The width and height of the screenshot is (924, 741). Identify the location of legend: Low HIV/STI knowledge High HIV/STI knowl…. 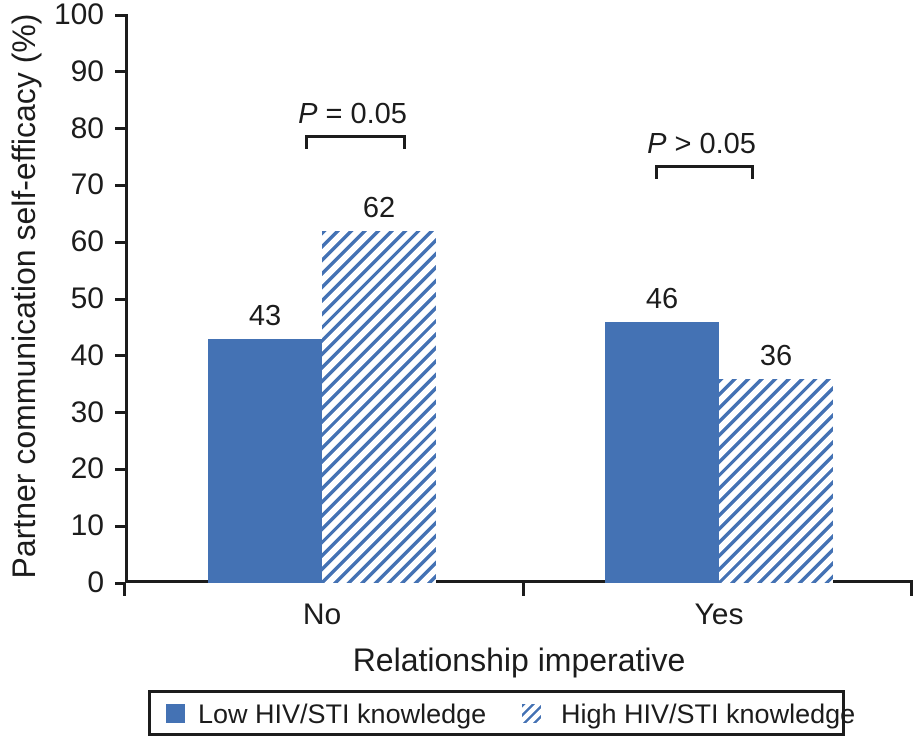
(501, 713).